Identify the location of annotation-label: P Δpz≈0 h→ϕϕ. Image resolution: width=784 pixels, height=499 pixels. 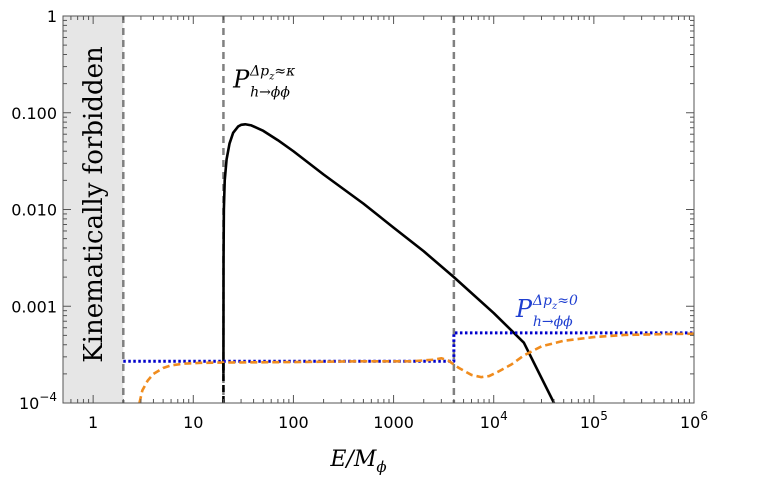
(546, 311).